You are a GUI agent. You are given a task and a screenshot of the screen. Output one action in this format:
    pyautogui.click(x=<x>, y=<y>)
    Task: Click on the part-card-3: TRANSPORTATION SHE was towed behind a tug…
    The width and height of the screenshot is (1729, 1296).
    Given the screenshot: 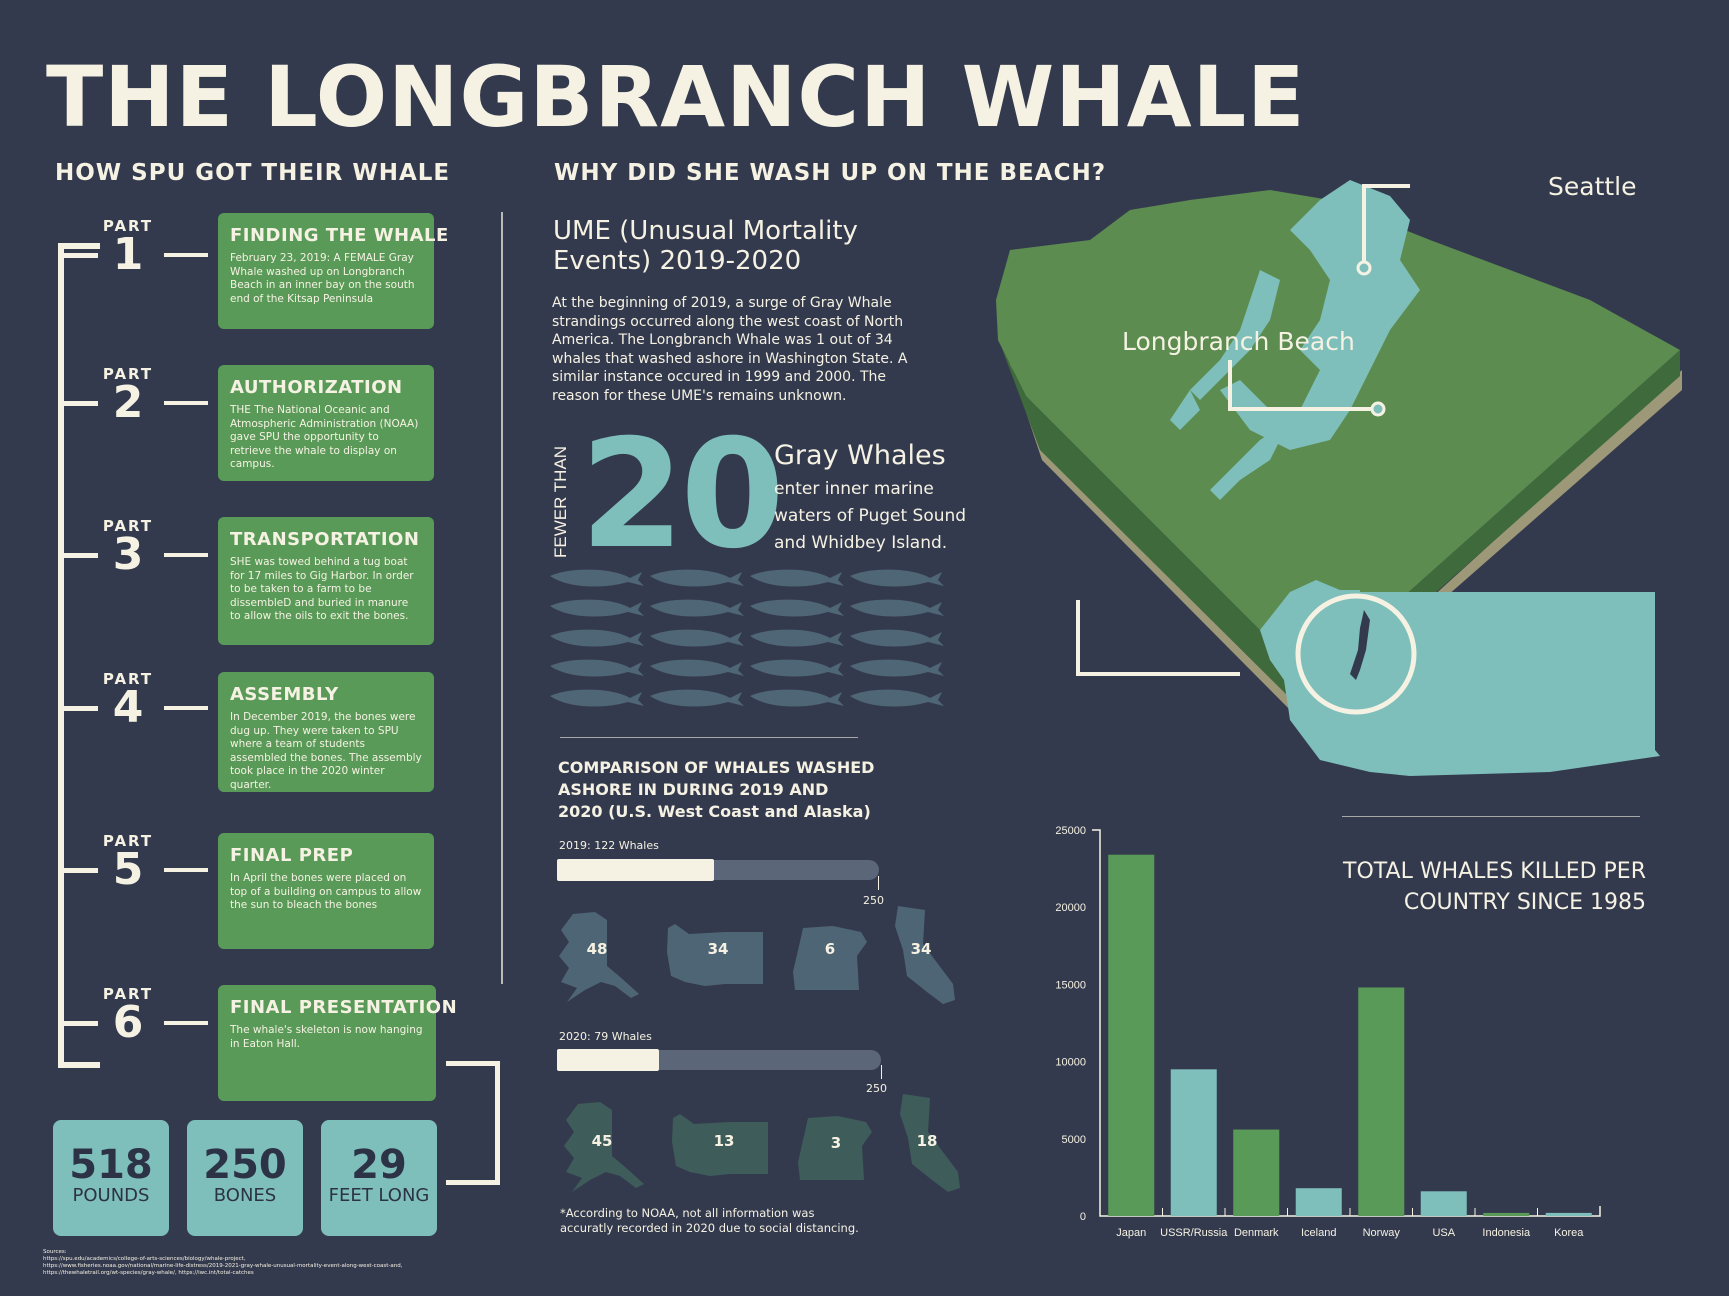 What is the action you would take?
    pyautogui.click(x=326, y=581)
    